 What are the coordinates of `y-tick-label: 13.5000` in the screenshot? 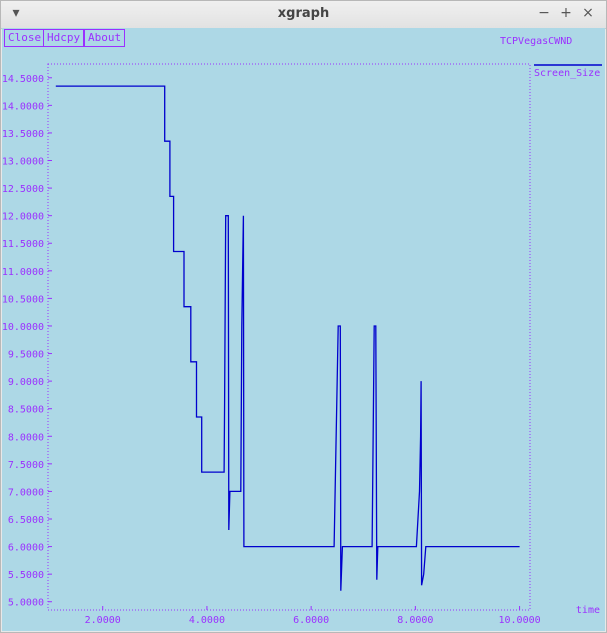 It's located at (23, 134).